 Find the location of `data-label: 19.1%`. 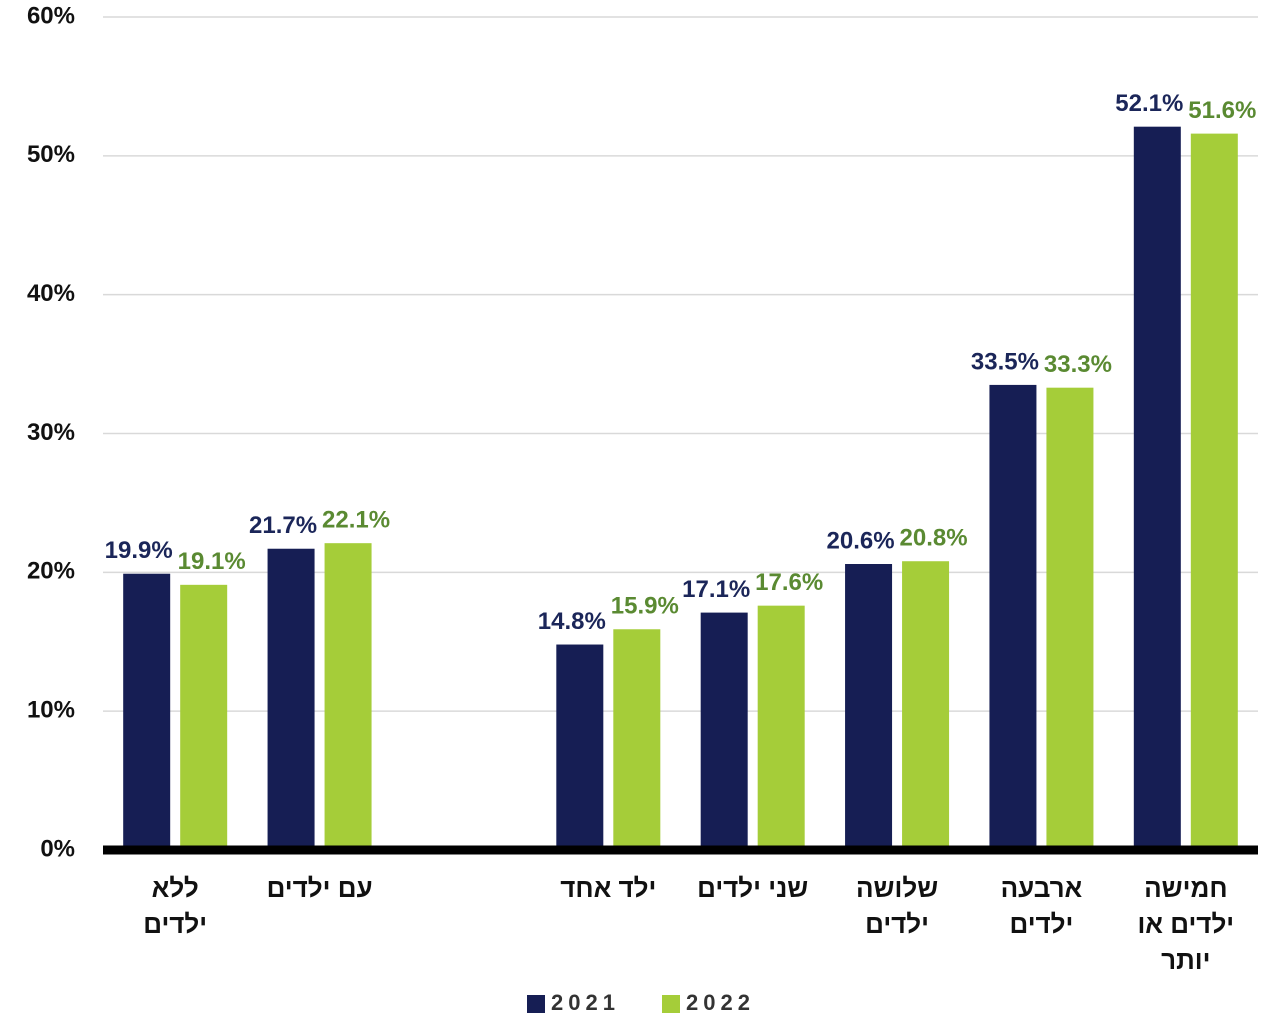

data-label: 19.1% is located at coordinates (212, 561).